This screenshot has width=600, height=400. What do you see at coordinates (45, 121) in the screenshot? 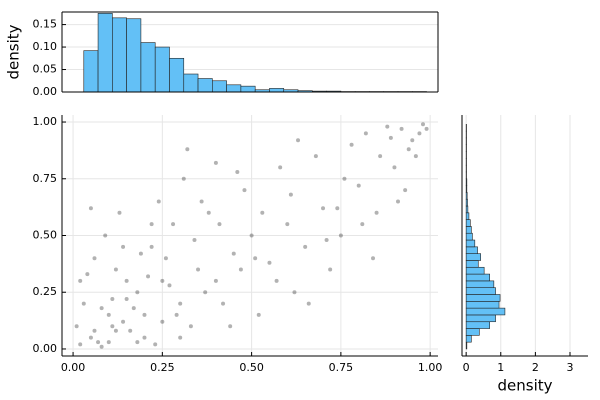
I see `y-tick-label: 1.00` at bounding box center [45, 121].